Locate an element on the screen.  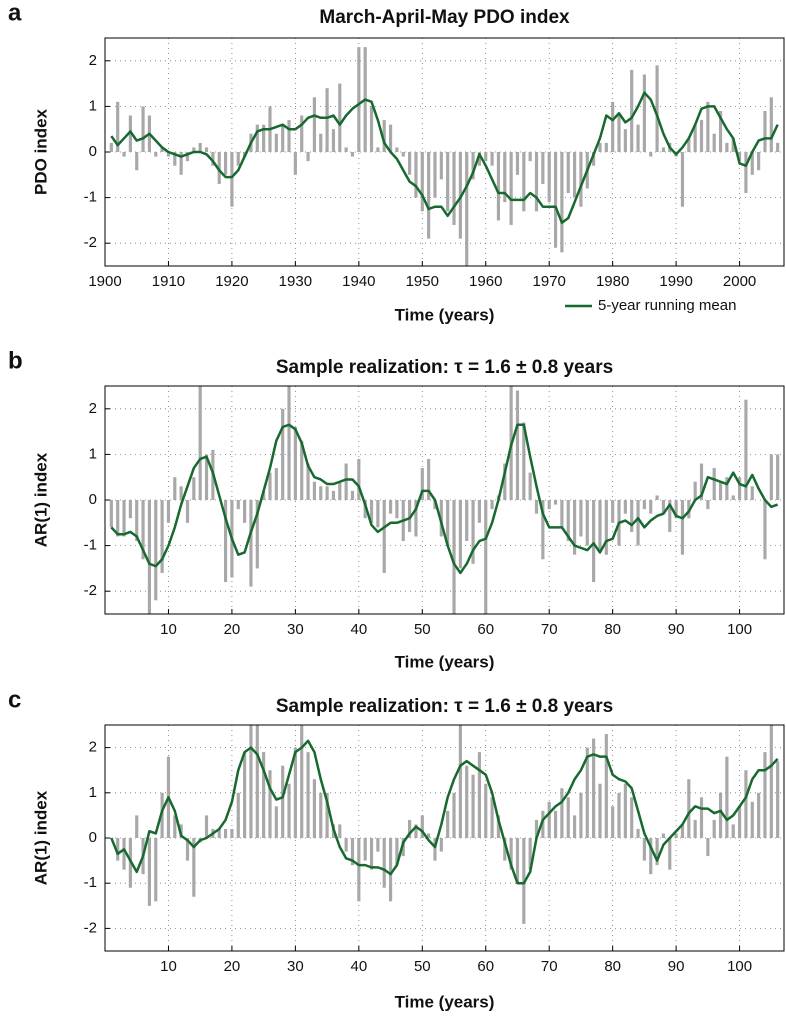
y-tick-label: 2 is located at coordinates (93, 408).